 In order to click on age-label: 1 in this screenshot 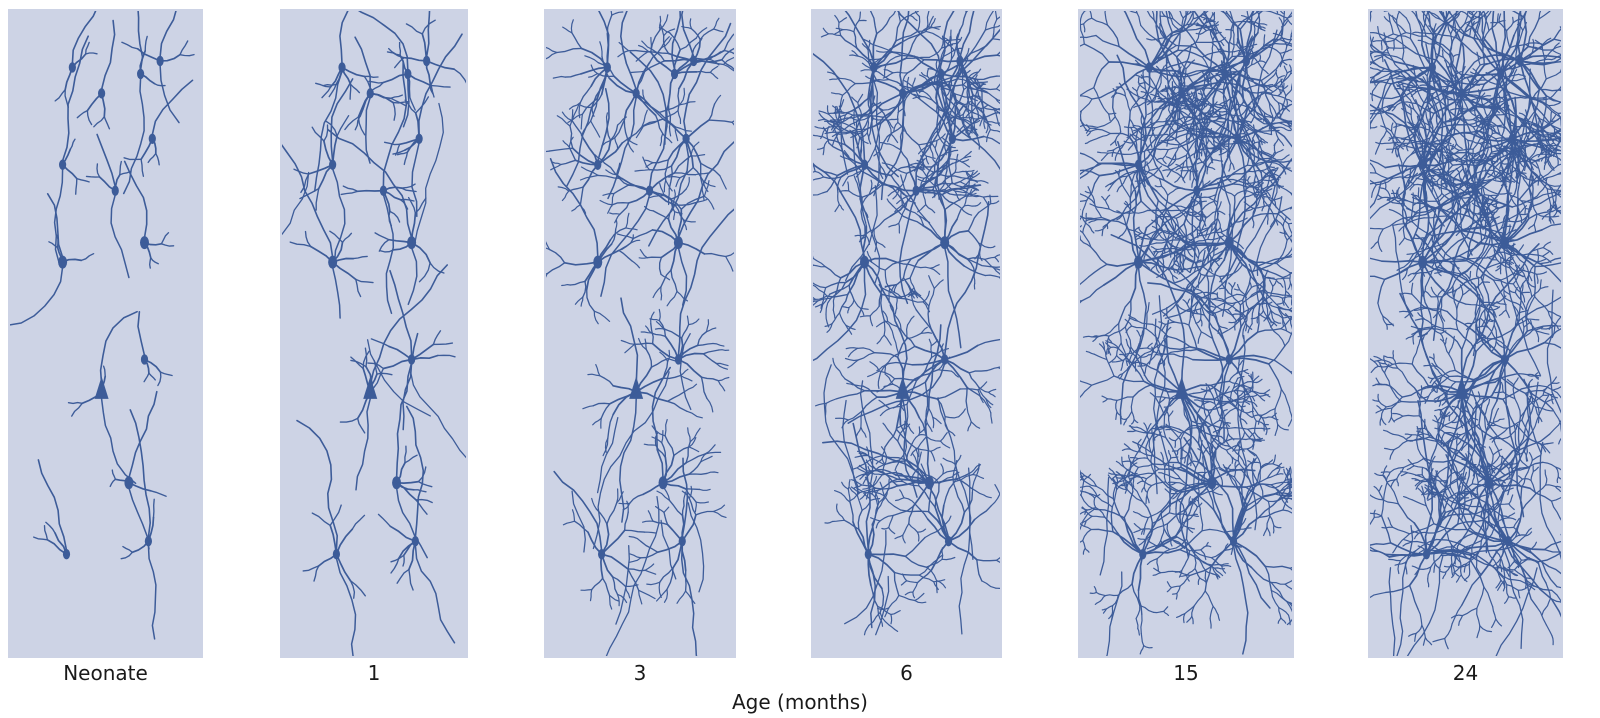, I will do `click(374, 673)`.